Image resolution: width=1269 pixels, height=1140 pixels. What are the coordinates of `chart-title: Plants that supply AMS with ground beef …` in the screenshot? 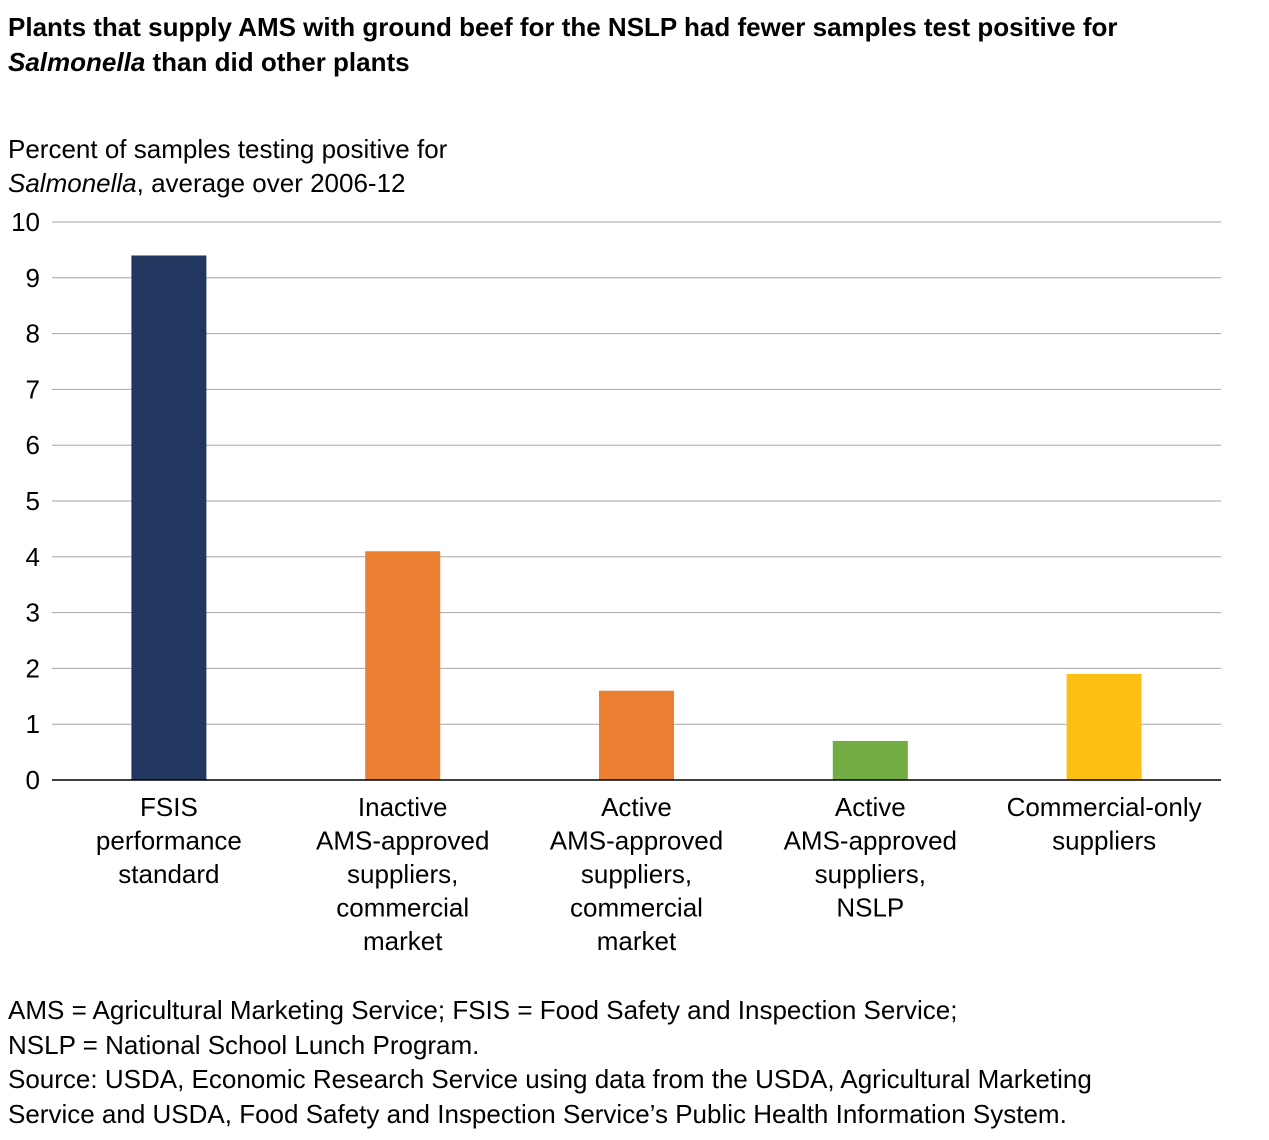 It's located at (635, 45).